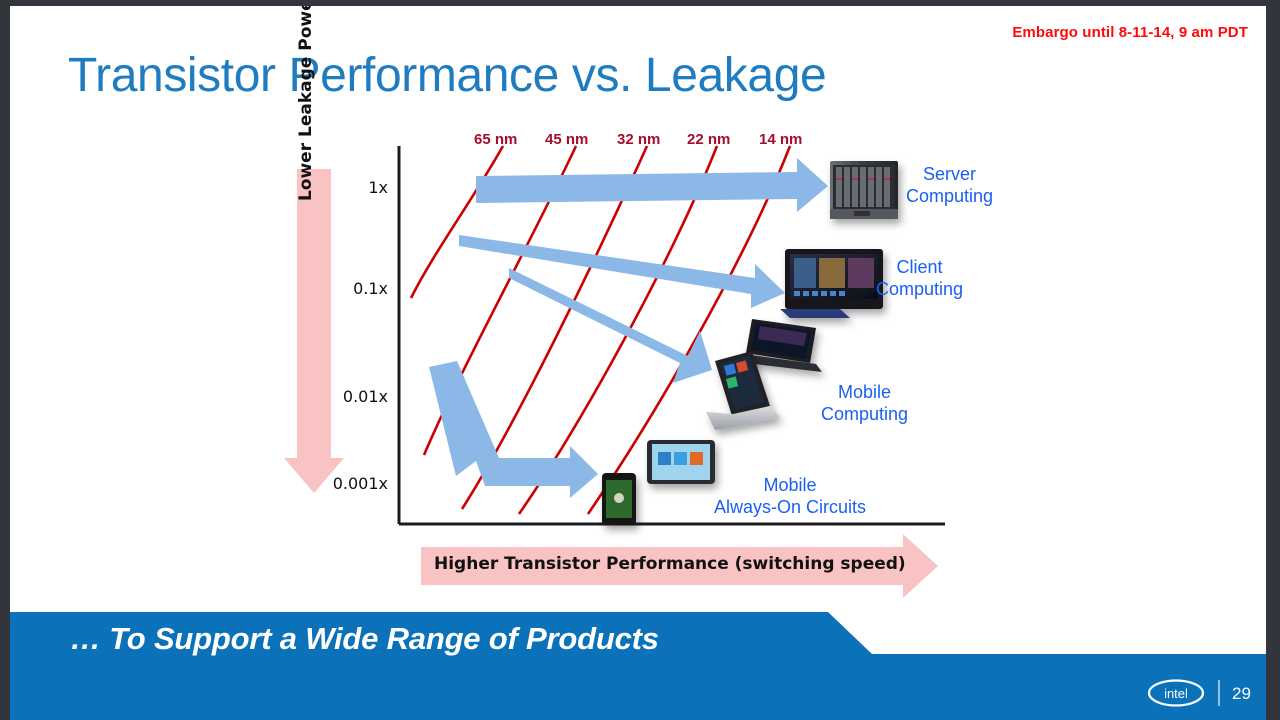 Image resolution: width=1280 pixels, height=720 pixels. Describe the element at coordinates (447, 75) in the screenshot. I see `page-title: Transistor Performance vs. Leakage` at that location.